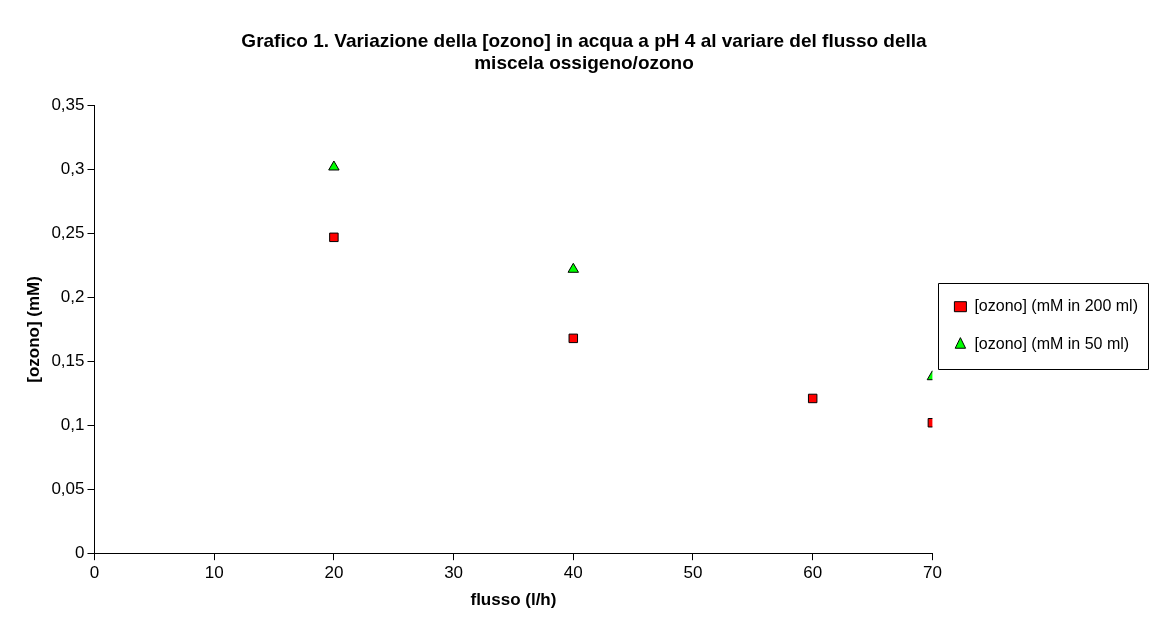 The width and height of the screenshot is (1172, 625). Describe the element at coordinates (80, 552) in the screenshot. I see `y-tick-label: 0` at that location.